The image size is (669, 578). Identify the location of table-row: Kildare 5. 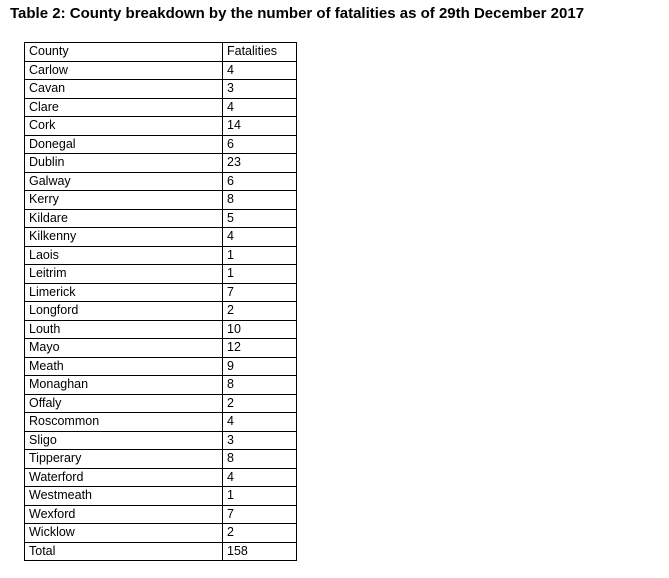
(160, 218).